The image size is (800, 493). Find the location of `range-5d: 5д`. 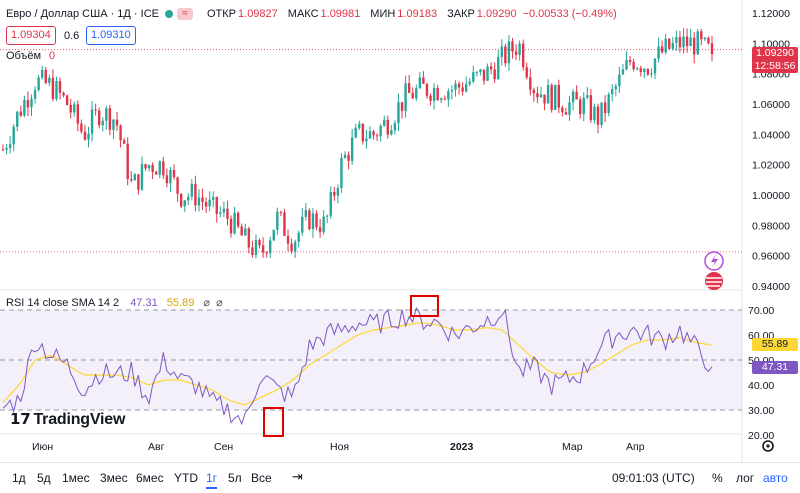

range-5d: 5д is located at coordinates (44, 478).